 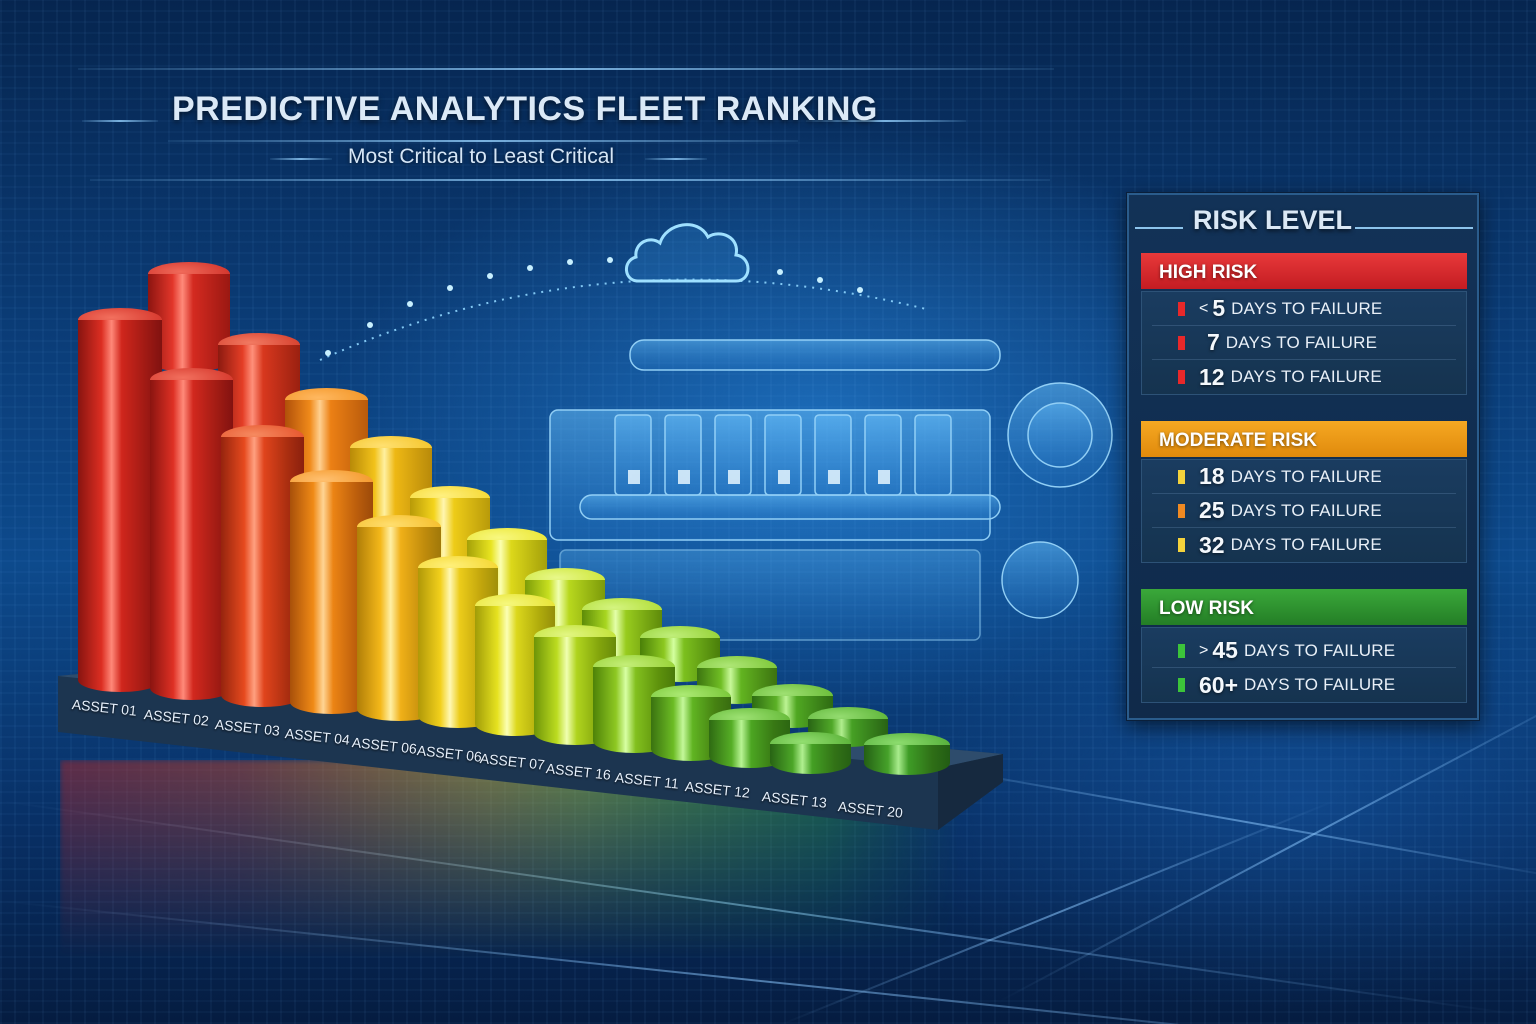 What do you see at coordinates (1159, 228) in the screenshot?
I see `legend-title-rule-left` at bounding box center [1159, 228].